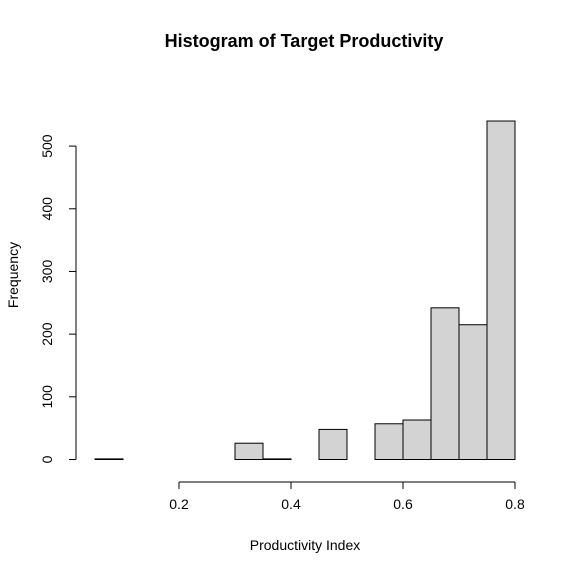 The image size is (573, 572). Describe the element at coordinates (403, 504) in the screenshot. I see `x-tick-label-2: 0.6` at that location.